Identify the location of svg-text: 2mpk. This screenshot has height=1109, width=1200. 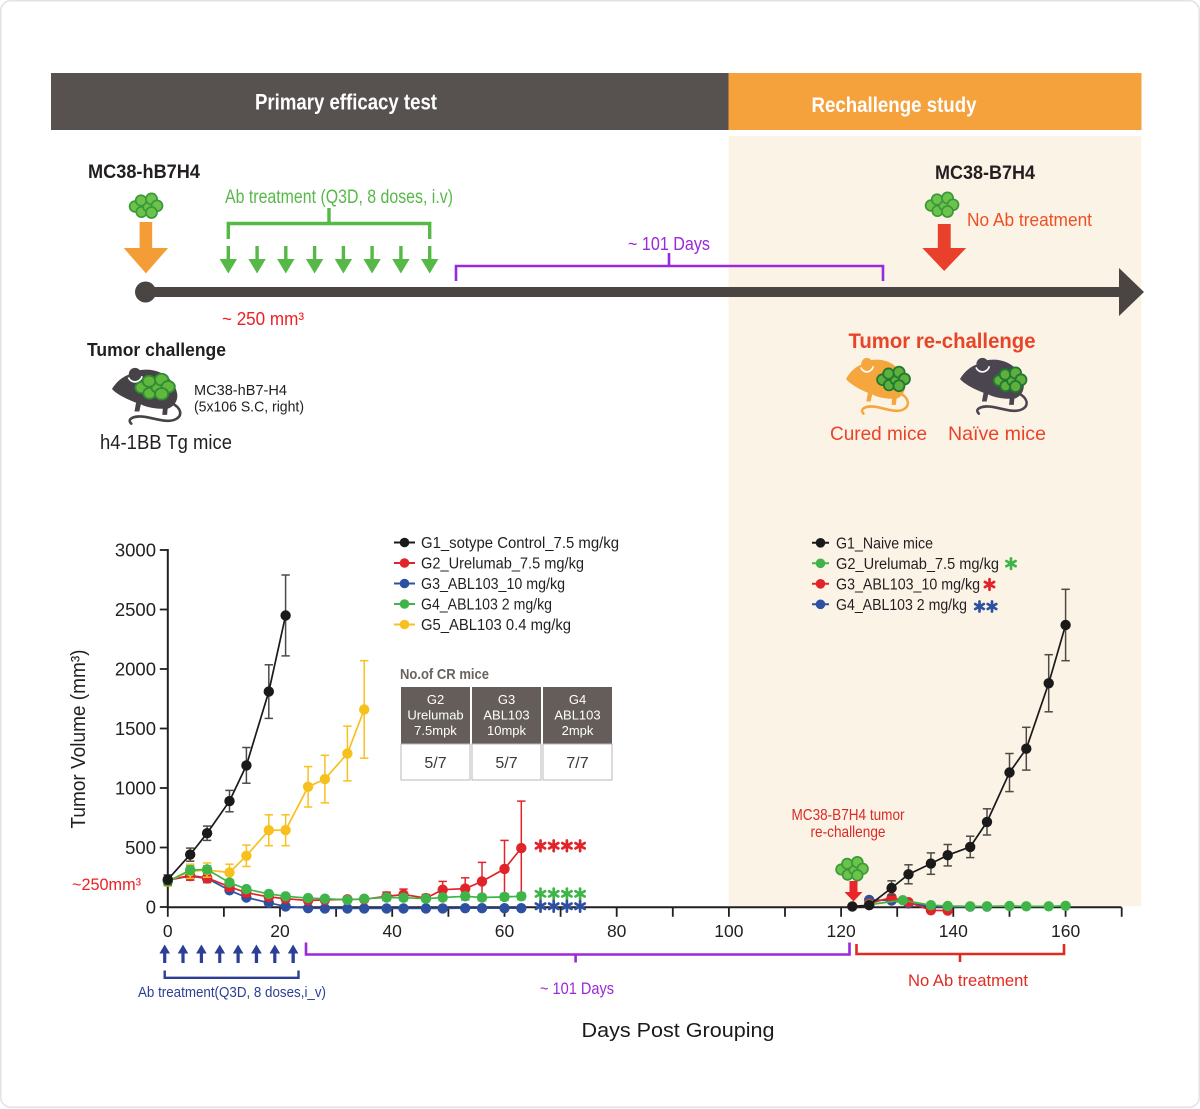
(578, 730).